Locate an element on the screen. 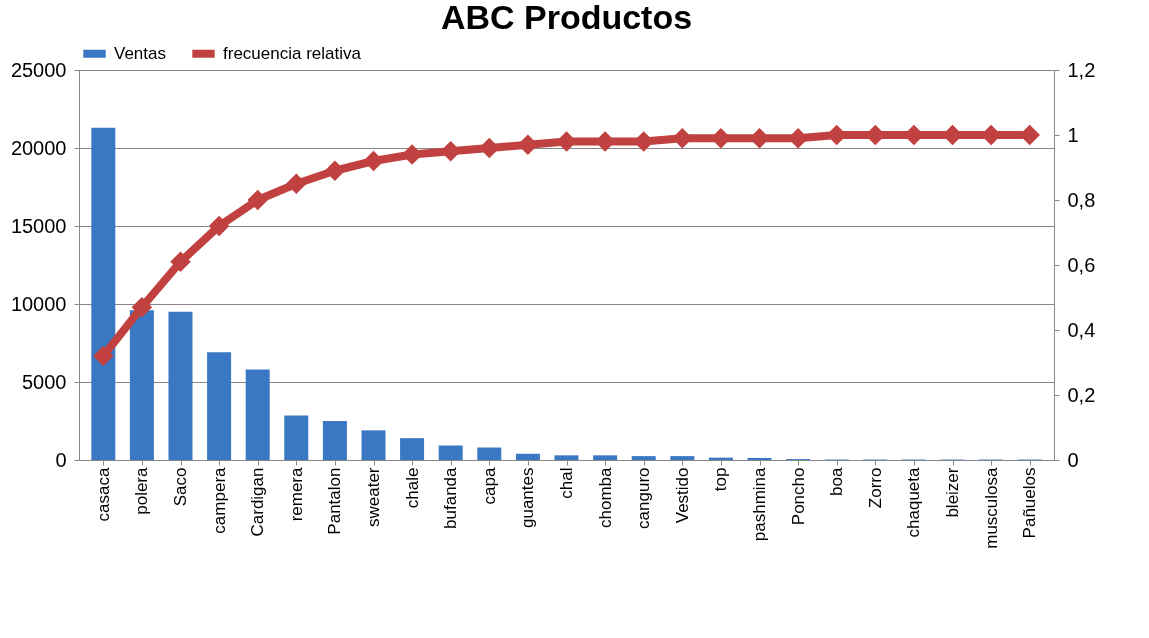  x-tick-label: pashmina is located at coordinates (759, 504).